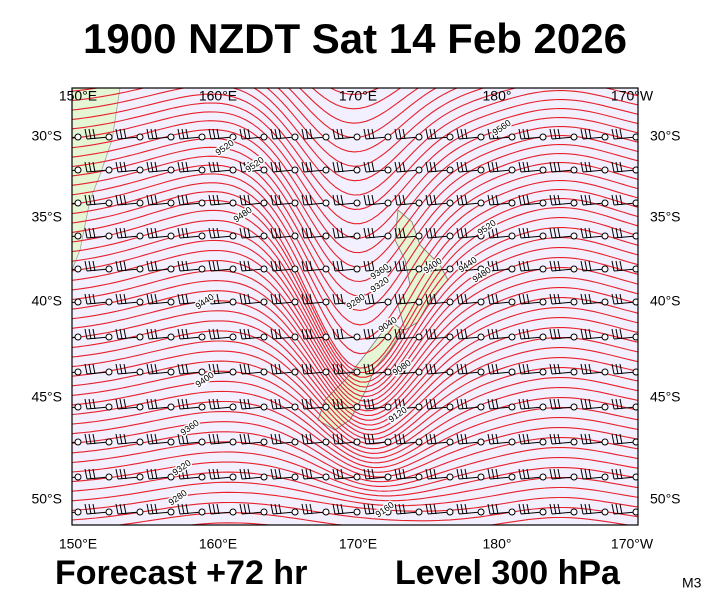 This screenshot has height=600, width=711. I want to click on longitude-label: 160°E, so click(218, 96).